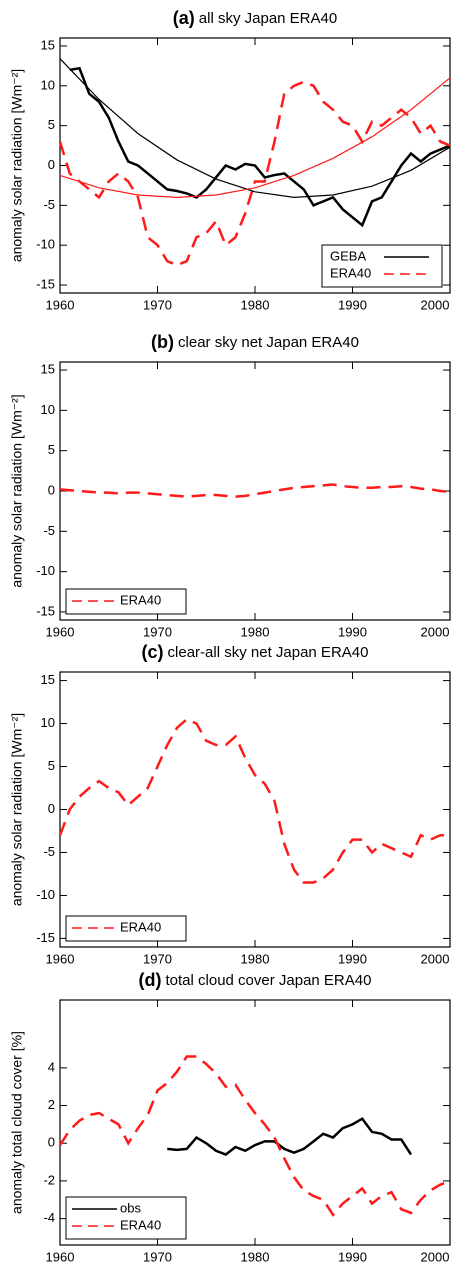 This screenshot has height=1273, width=465. Describe the element at coordinates (268, 18) in the screenshot. I see `panel-title-text: all sky Japan ERA40` at that location.